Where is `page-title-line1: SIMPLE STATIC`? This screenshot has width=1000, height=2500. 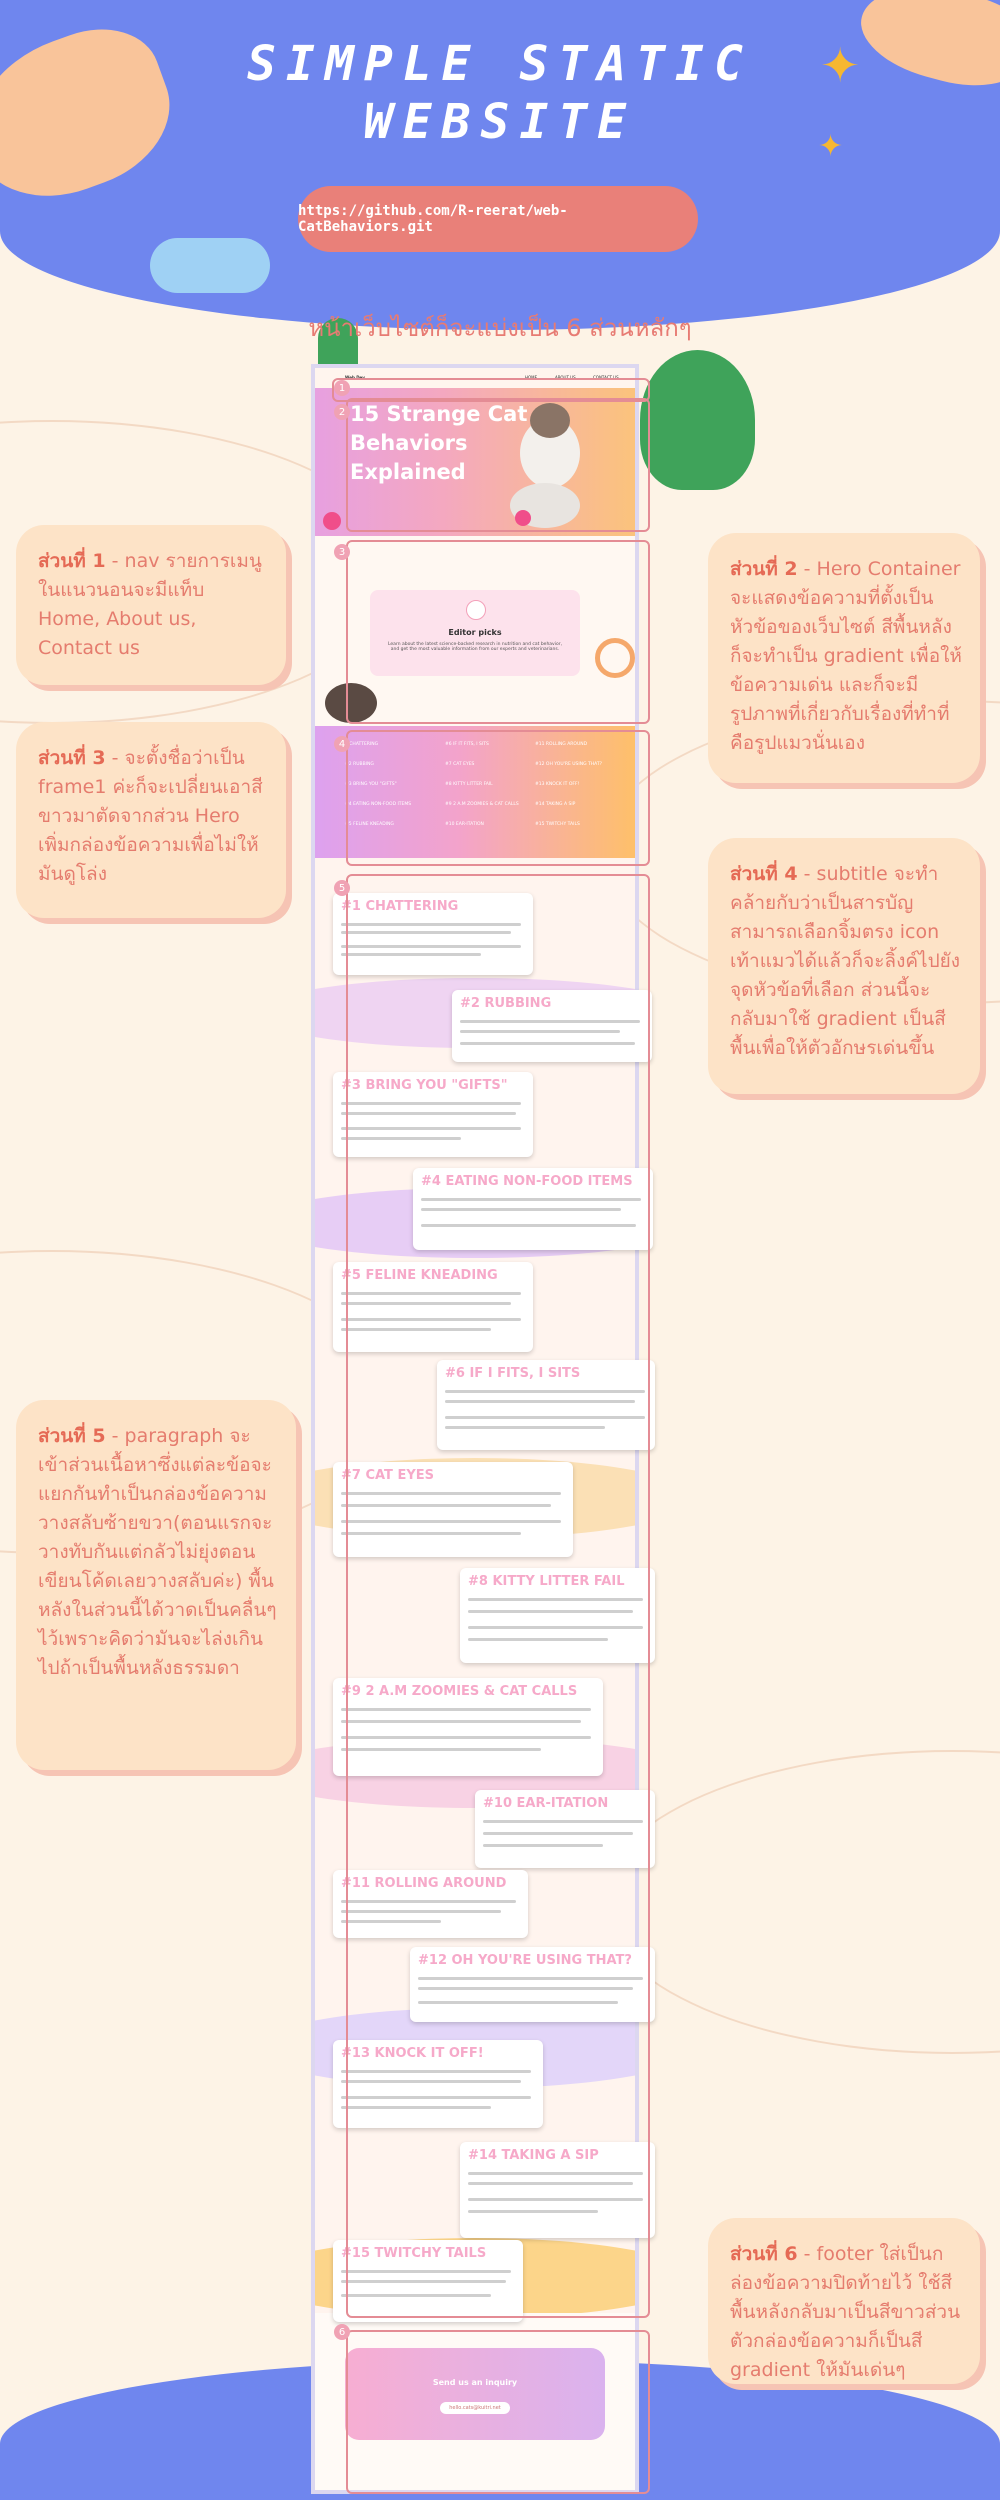 page-title-line1: SIMPLE STATIC is located at coordinates (500, 64).